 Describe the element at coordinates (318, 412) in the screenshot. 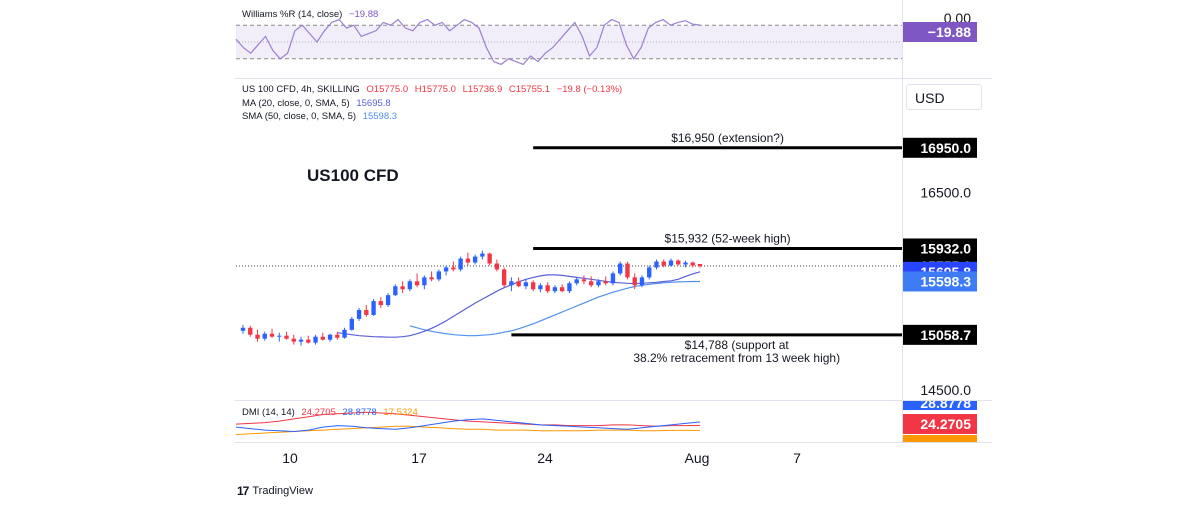

I see `dmi-legend-v1: 24.2705` at that location.